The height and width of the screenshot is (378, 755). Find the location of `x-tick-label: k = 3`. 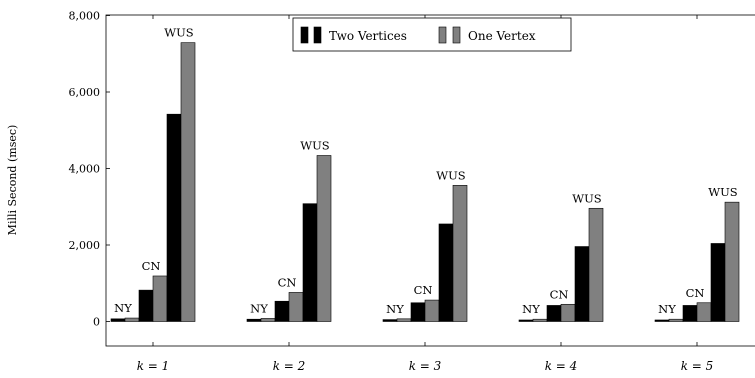

x-tick-label: k = 3 is located at coordinates (425, 366).